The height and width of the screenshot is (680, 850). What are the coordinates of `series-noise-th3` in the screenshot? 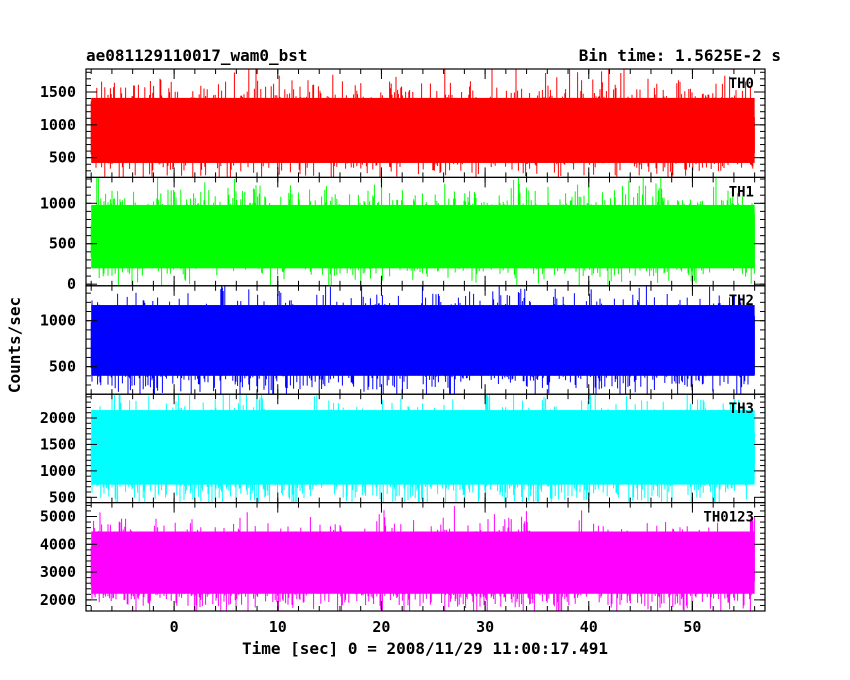 It's located at (422, 448).